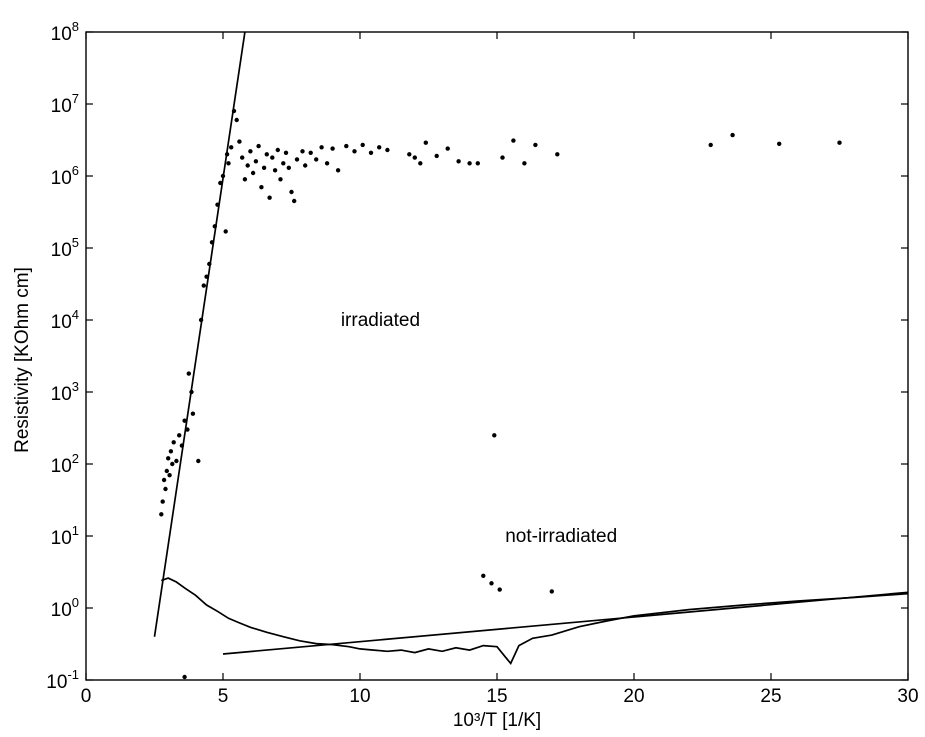  I want to click on y-tick-label: 10⁻¹, so click(62, 680).